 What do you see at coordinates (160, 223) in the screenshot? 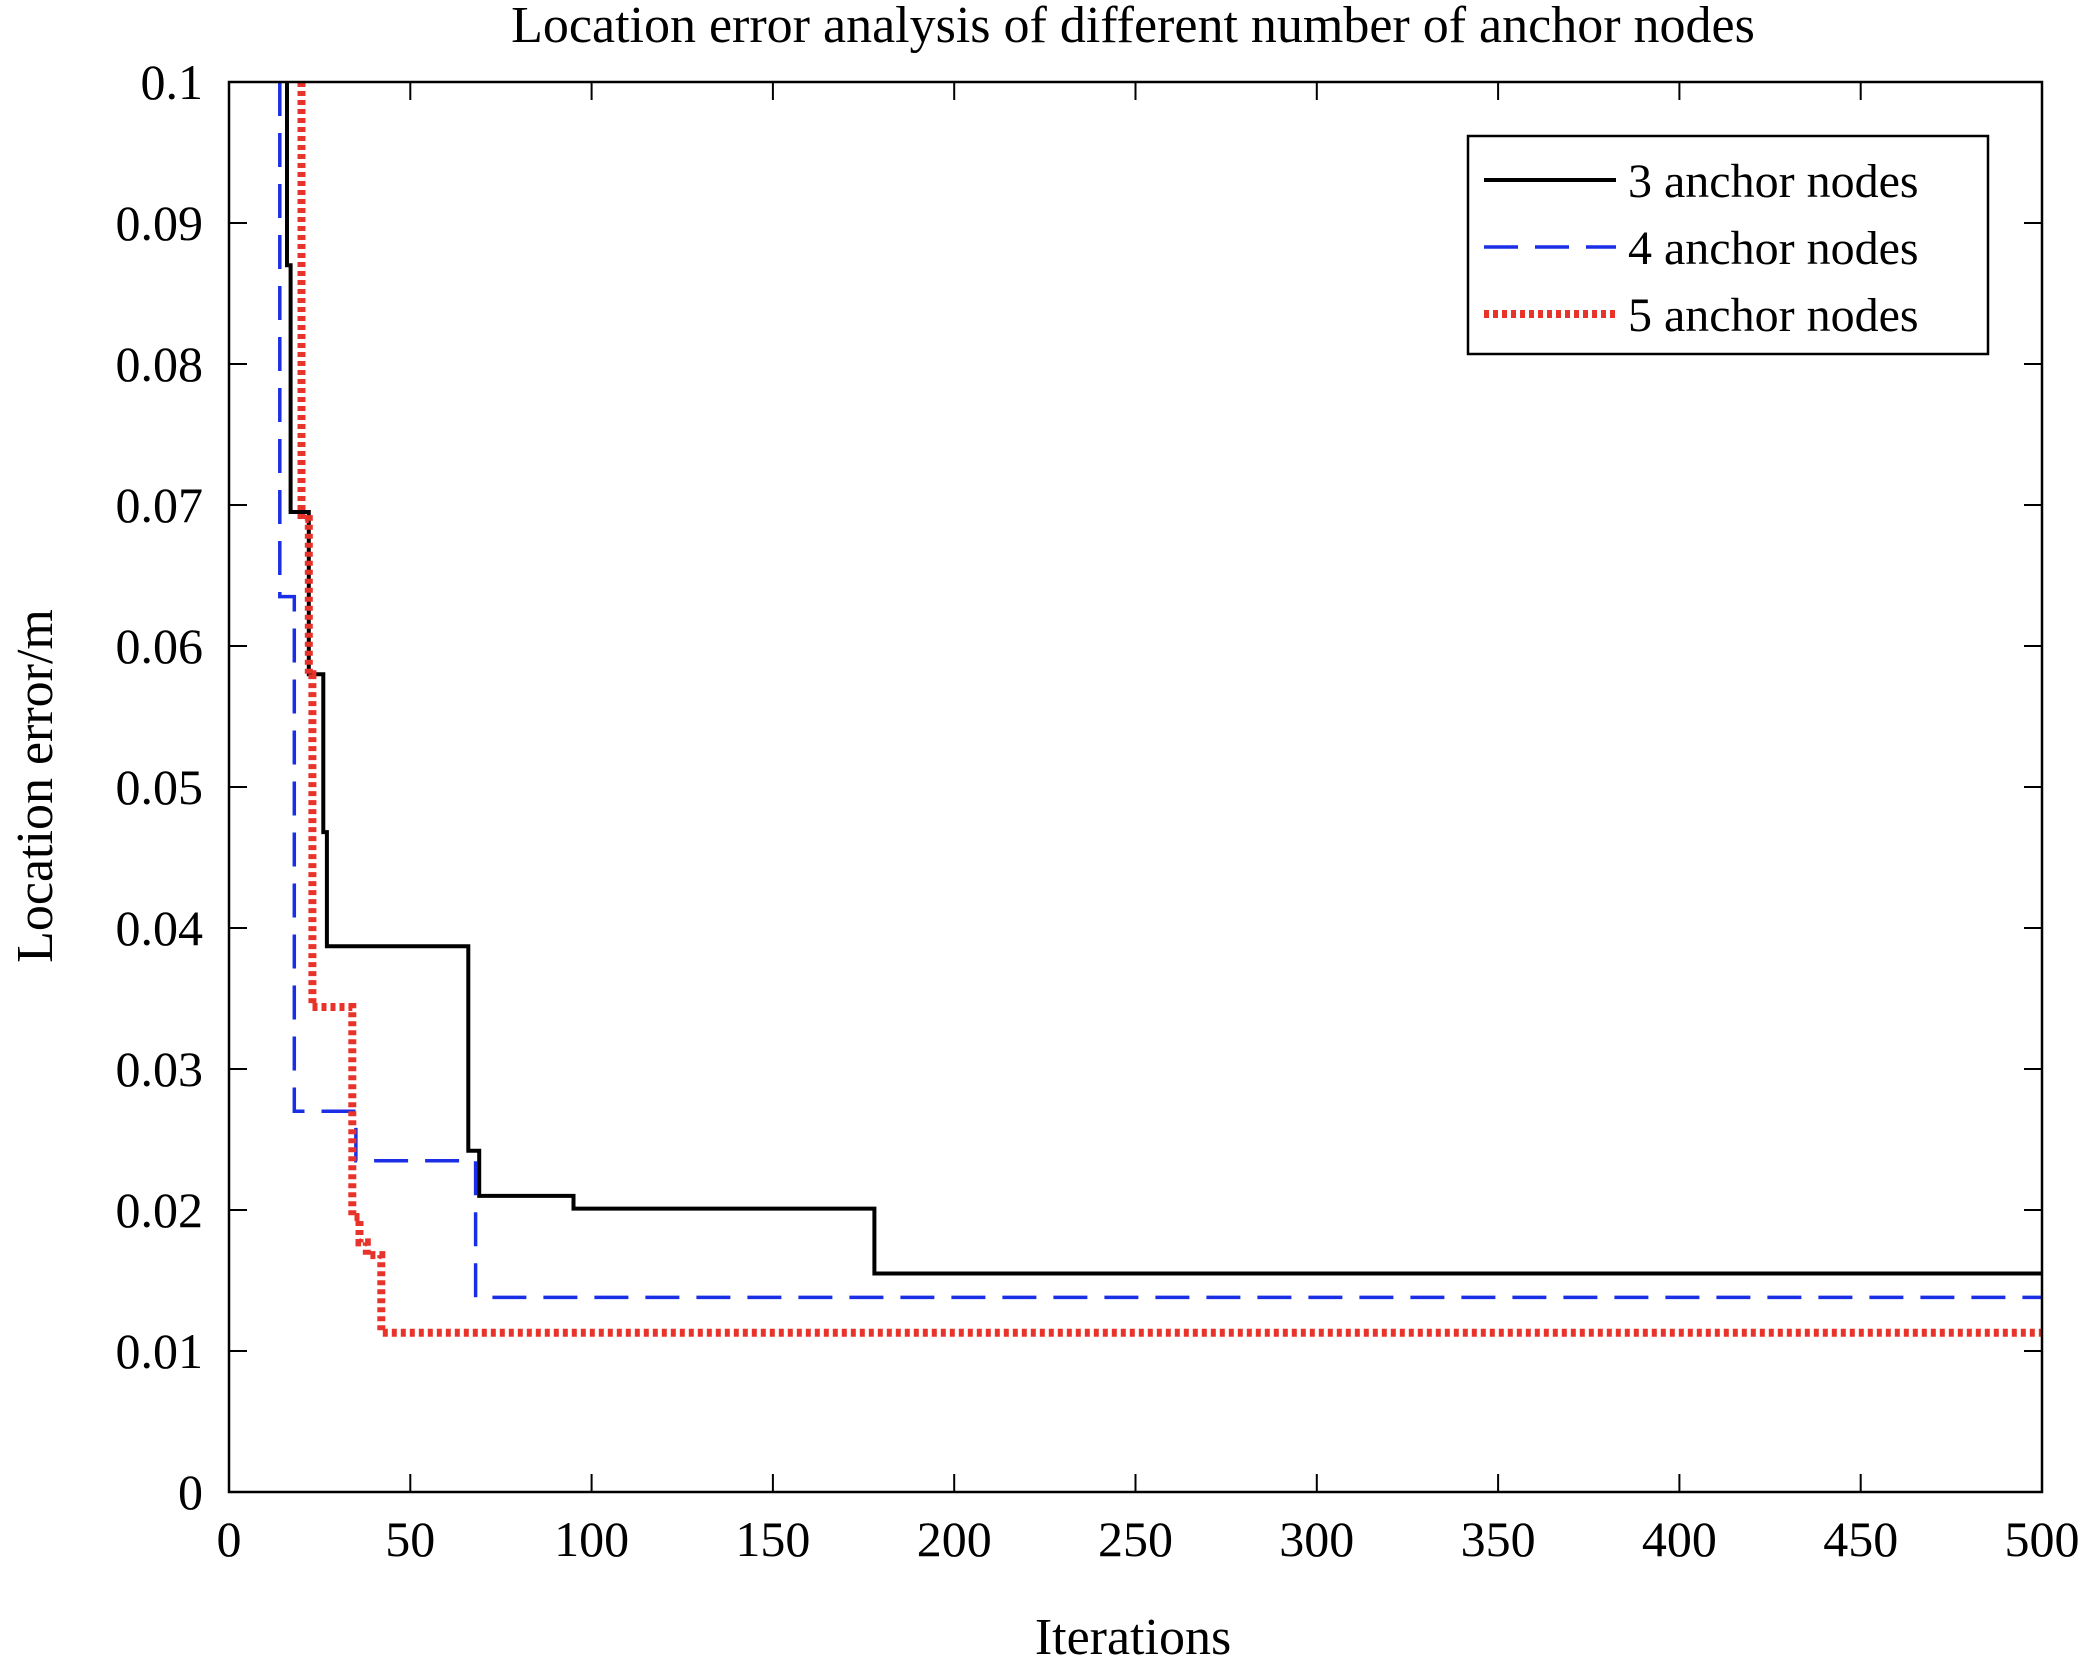
I see `y-tick-label: 0.09` at bounding box center [160, 223].